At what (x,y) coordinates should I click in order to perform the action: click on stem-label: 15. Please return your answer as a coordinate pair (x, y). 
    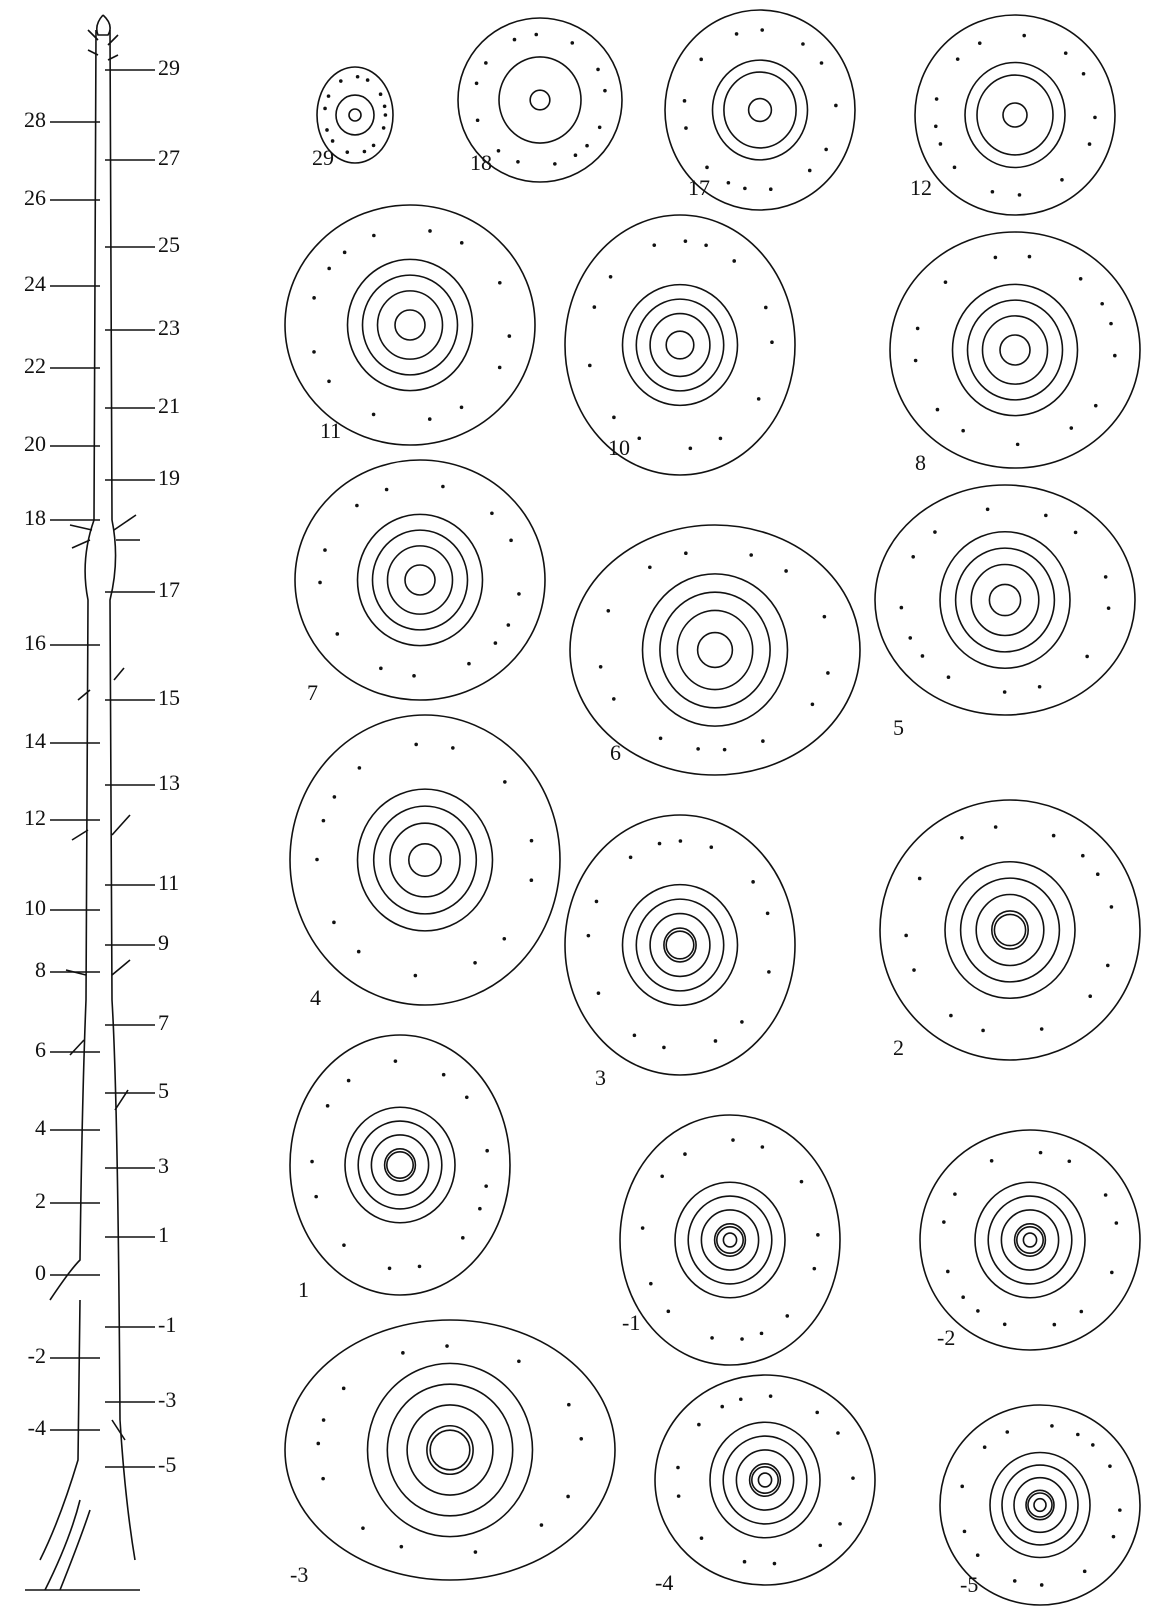
    Looking at the image, I should click on (169, 697).